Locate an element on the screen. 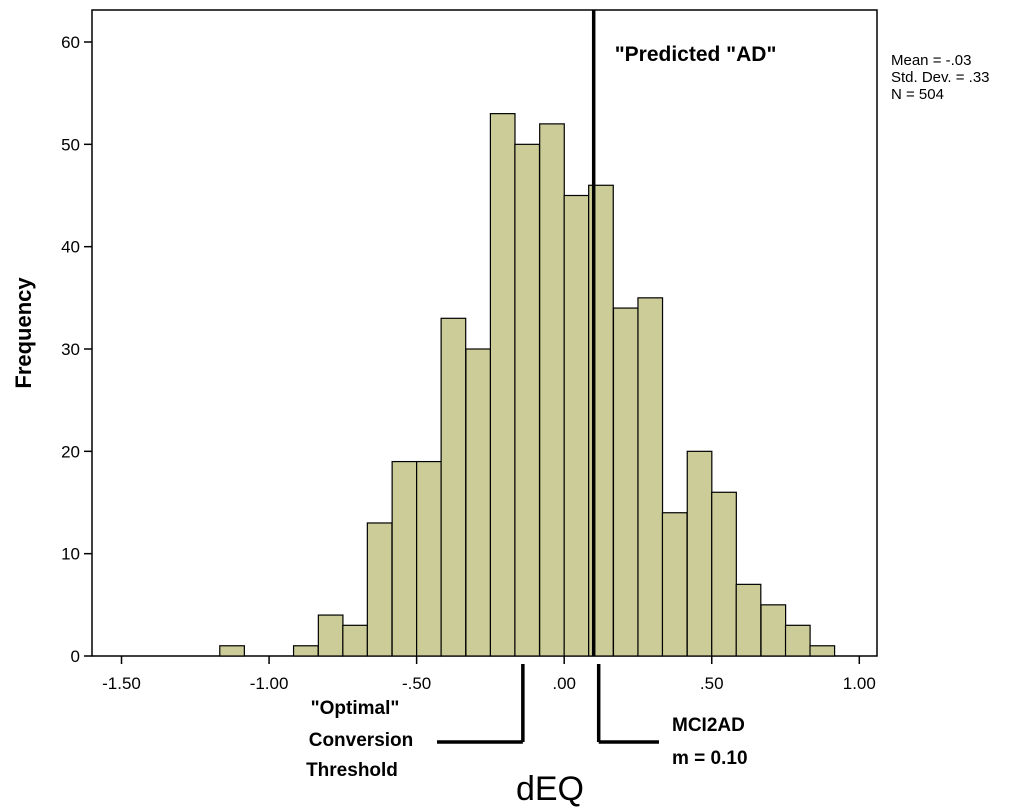 This screenshot has width=1029, height=808. x-tick-label: .00 is located at coordinates (564, 683).